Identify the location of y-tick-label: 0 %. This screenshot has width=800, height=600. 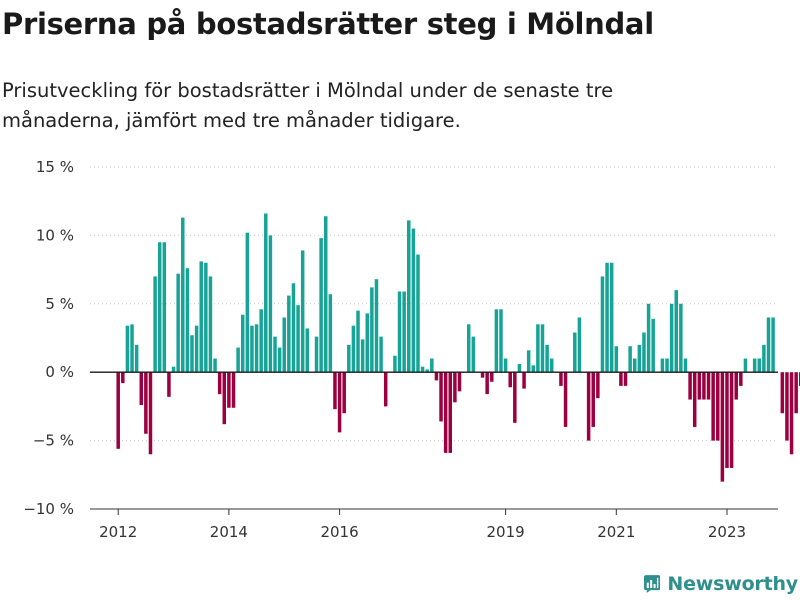
(59, 372).